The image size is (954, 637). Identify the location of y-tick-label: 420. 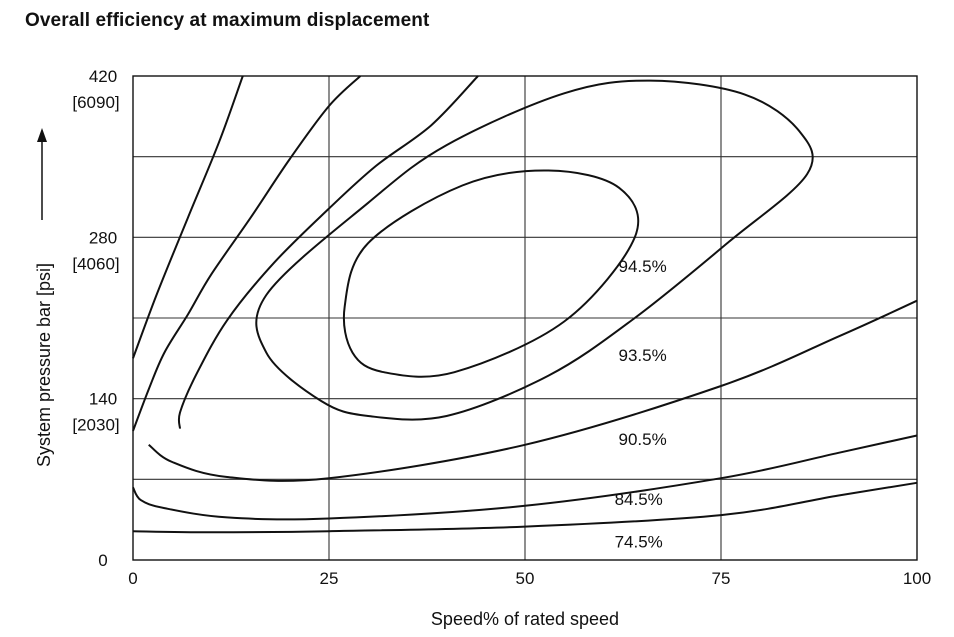
(103, 76).